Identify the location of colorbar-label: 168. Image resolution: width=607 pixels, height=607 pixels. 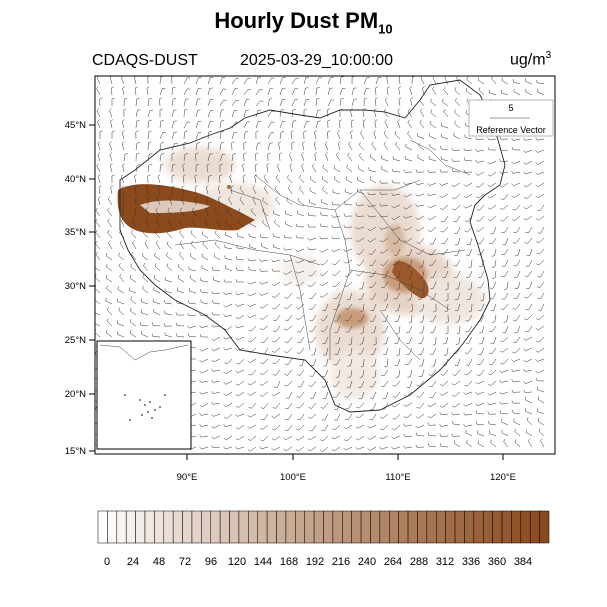
(289, 562).